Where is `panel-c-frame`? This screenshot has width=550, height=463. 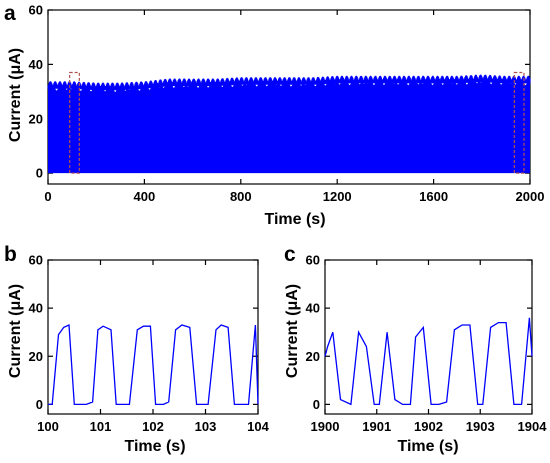
panel-c-frame is located at coordinates (428, 337).